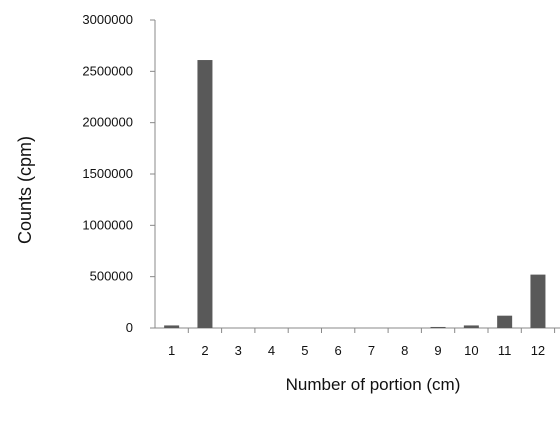 Image resolution: width=560 pixels, height=432 pixels. What do you see at coordinates (538, 350) in the screenshot?
I see `x-tick-label: 12` at bounding box center [538, 350].